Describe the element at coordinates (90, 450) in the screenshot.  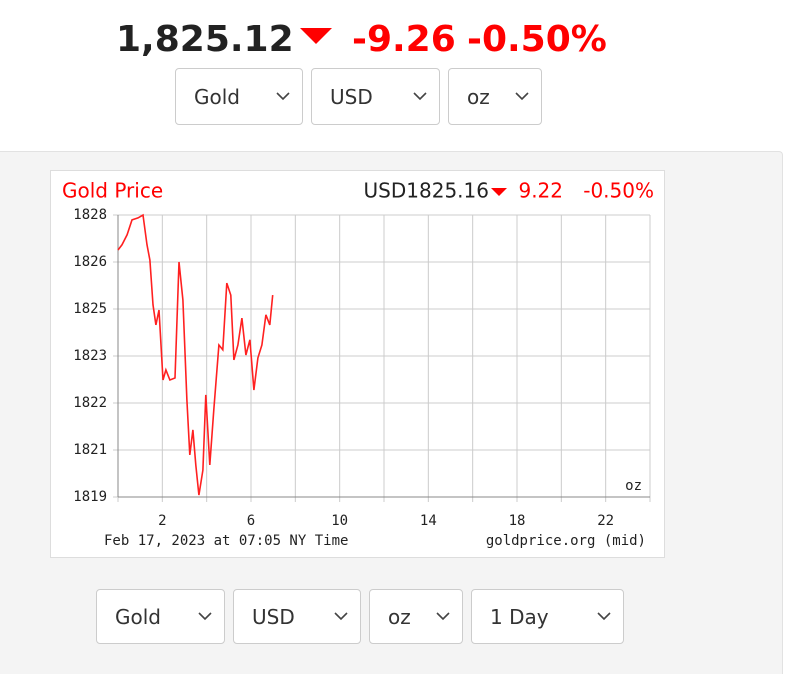
I see `y-tick-label: 1821` at that location.